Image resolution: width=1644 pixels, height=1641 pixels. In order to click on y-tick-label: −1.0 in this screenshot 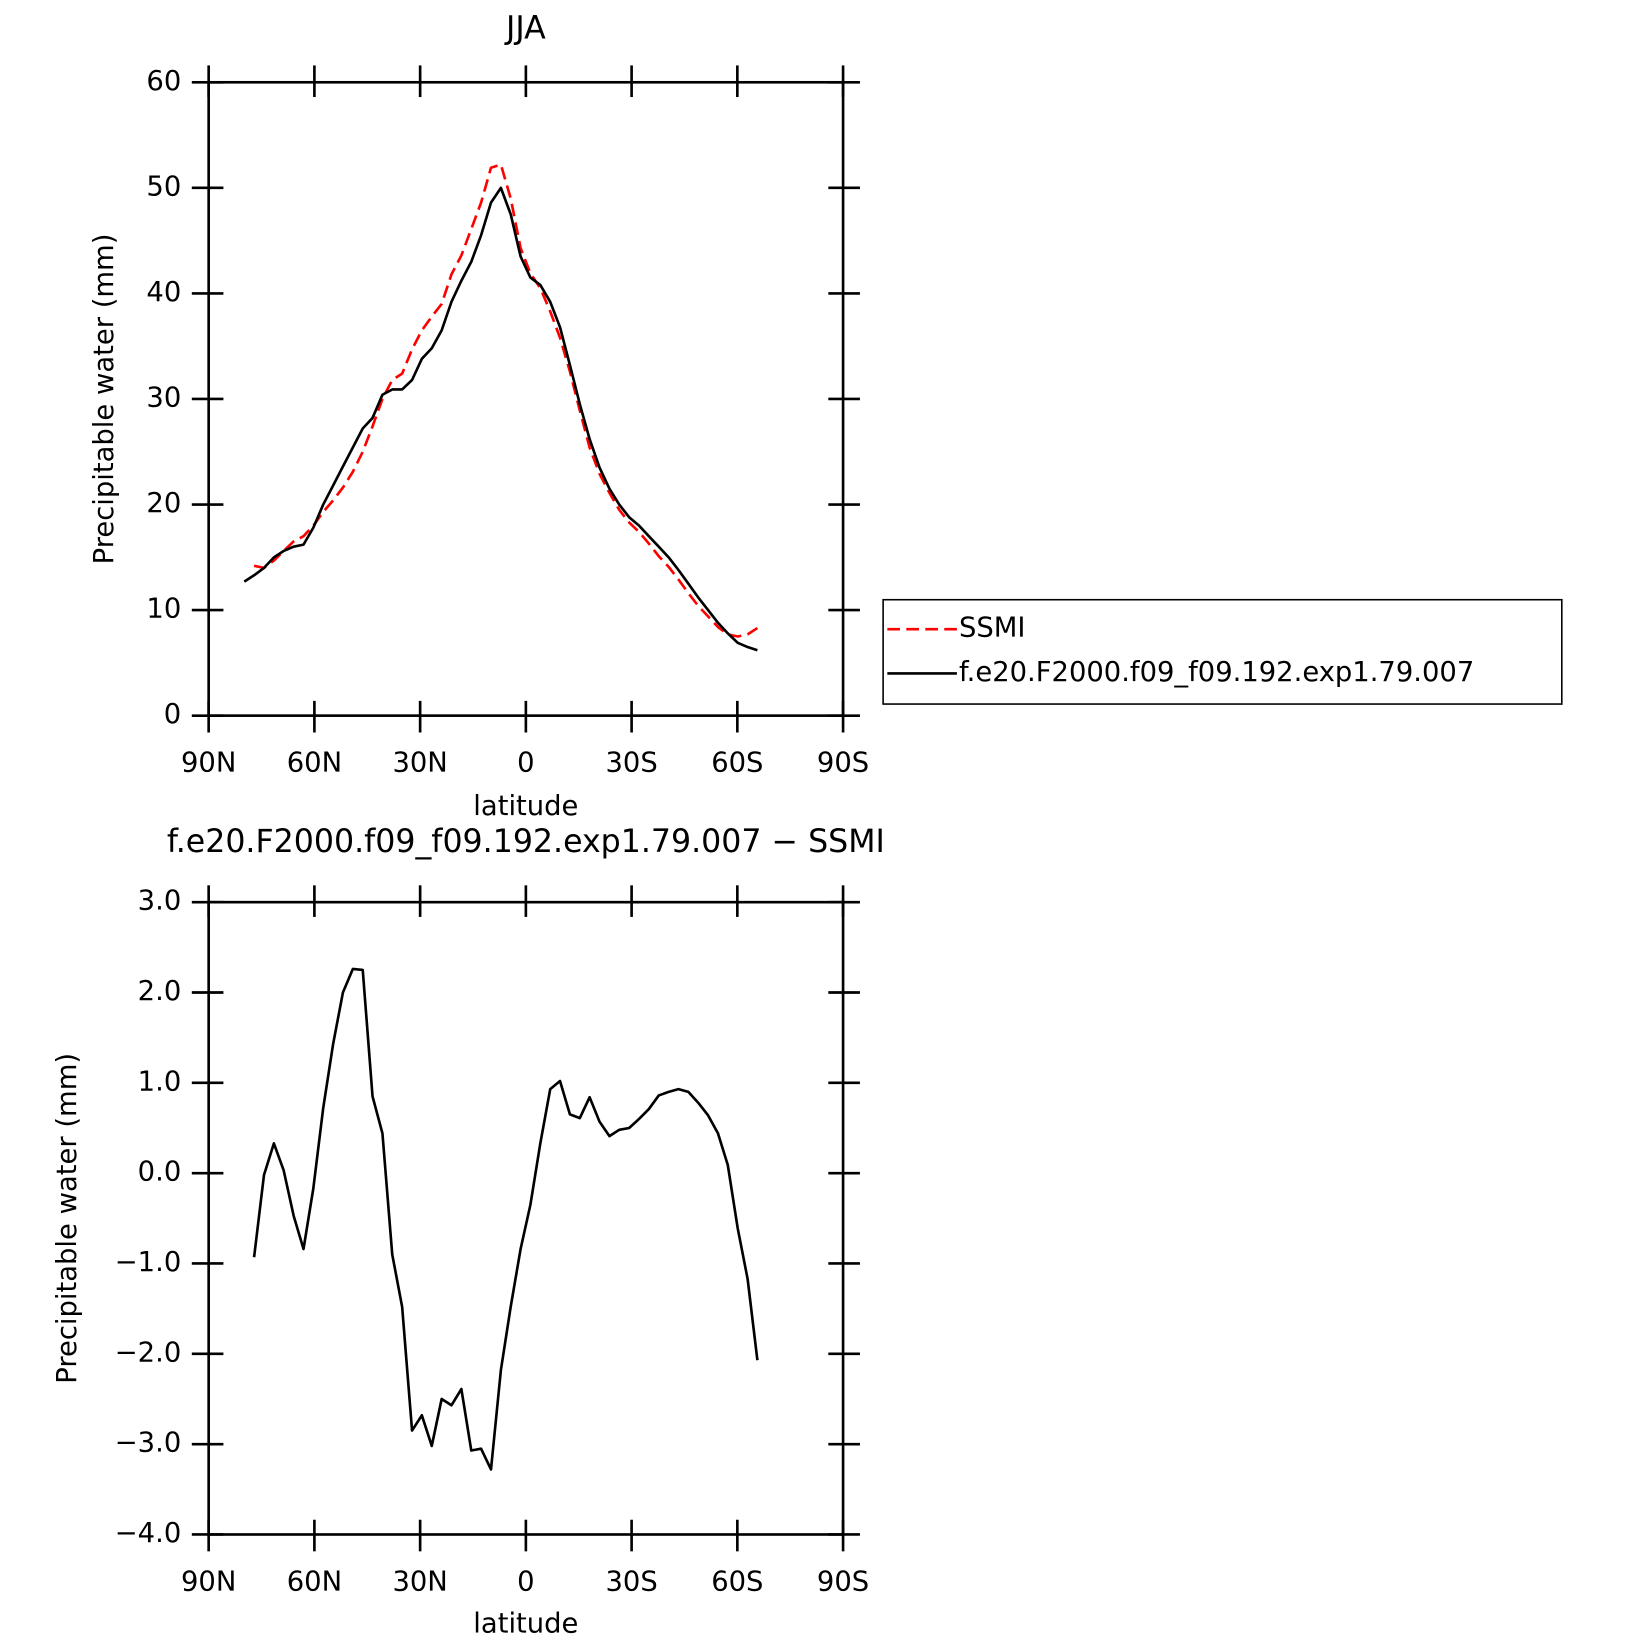, I will do `click(148, 1262)`.